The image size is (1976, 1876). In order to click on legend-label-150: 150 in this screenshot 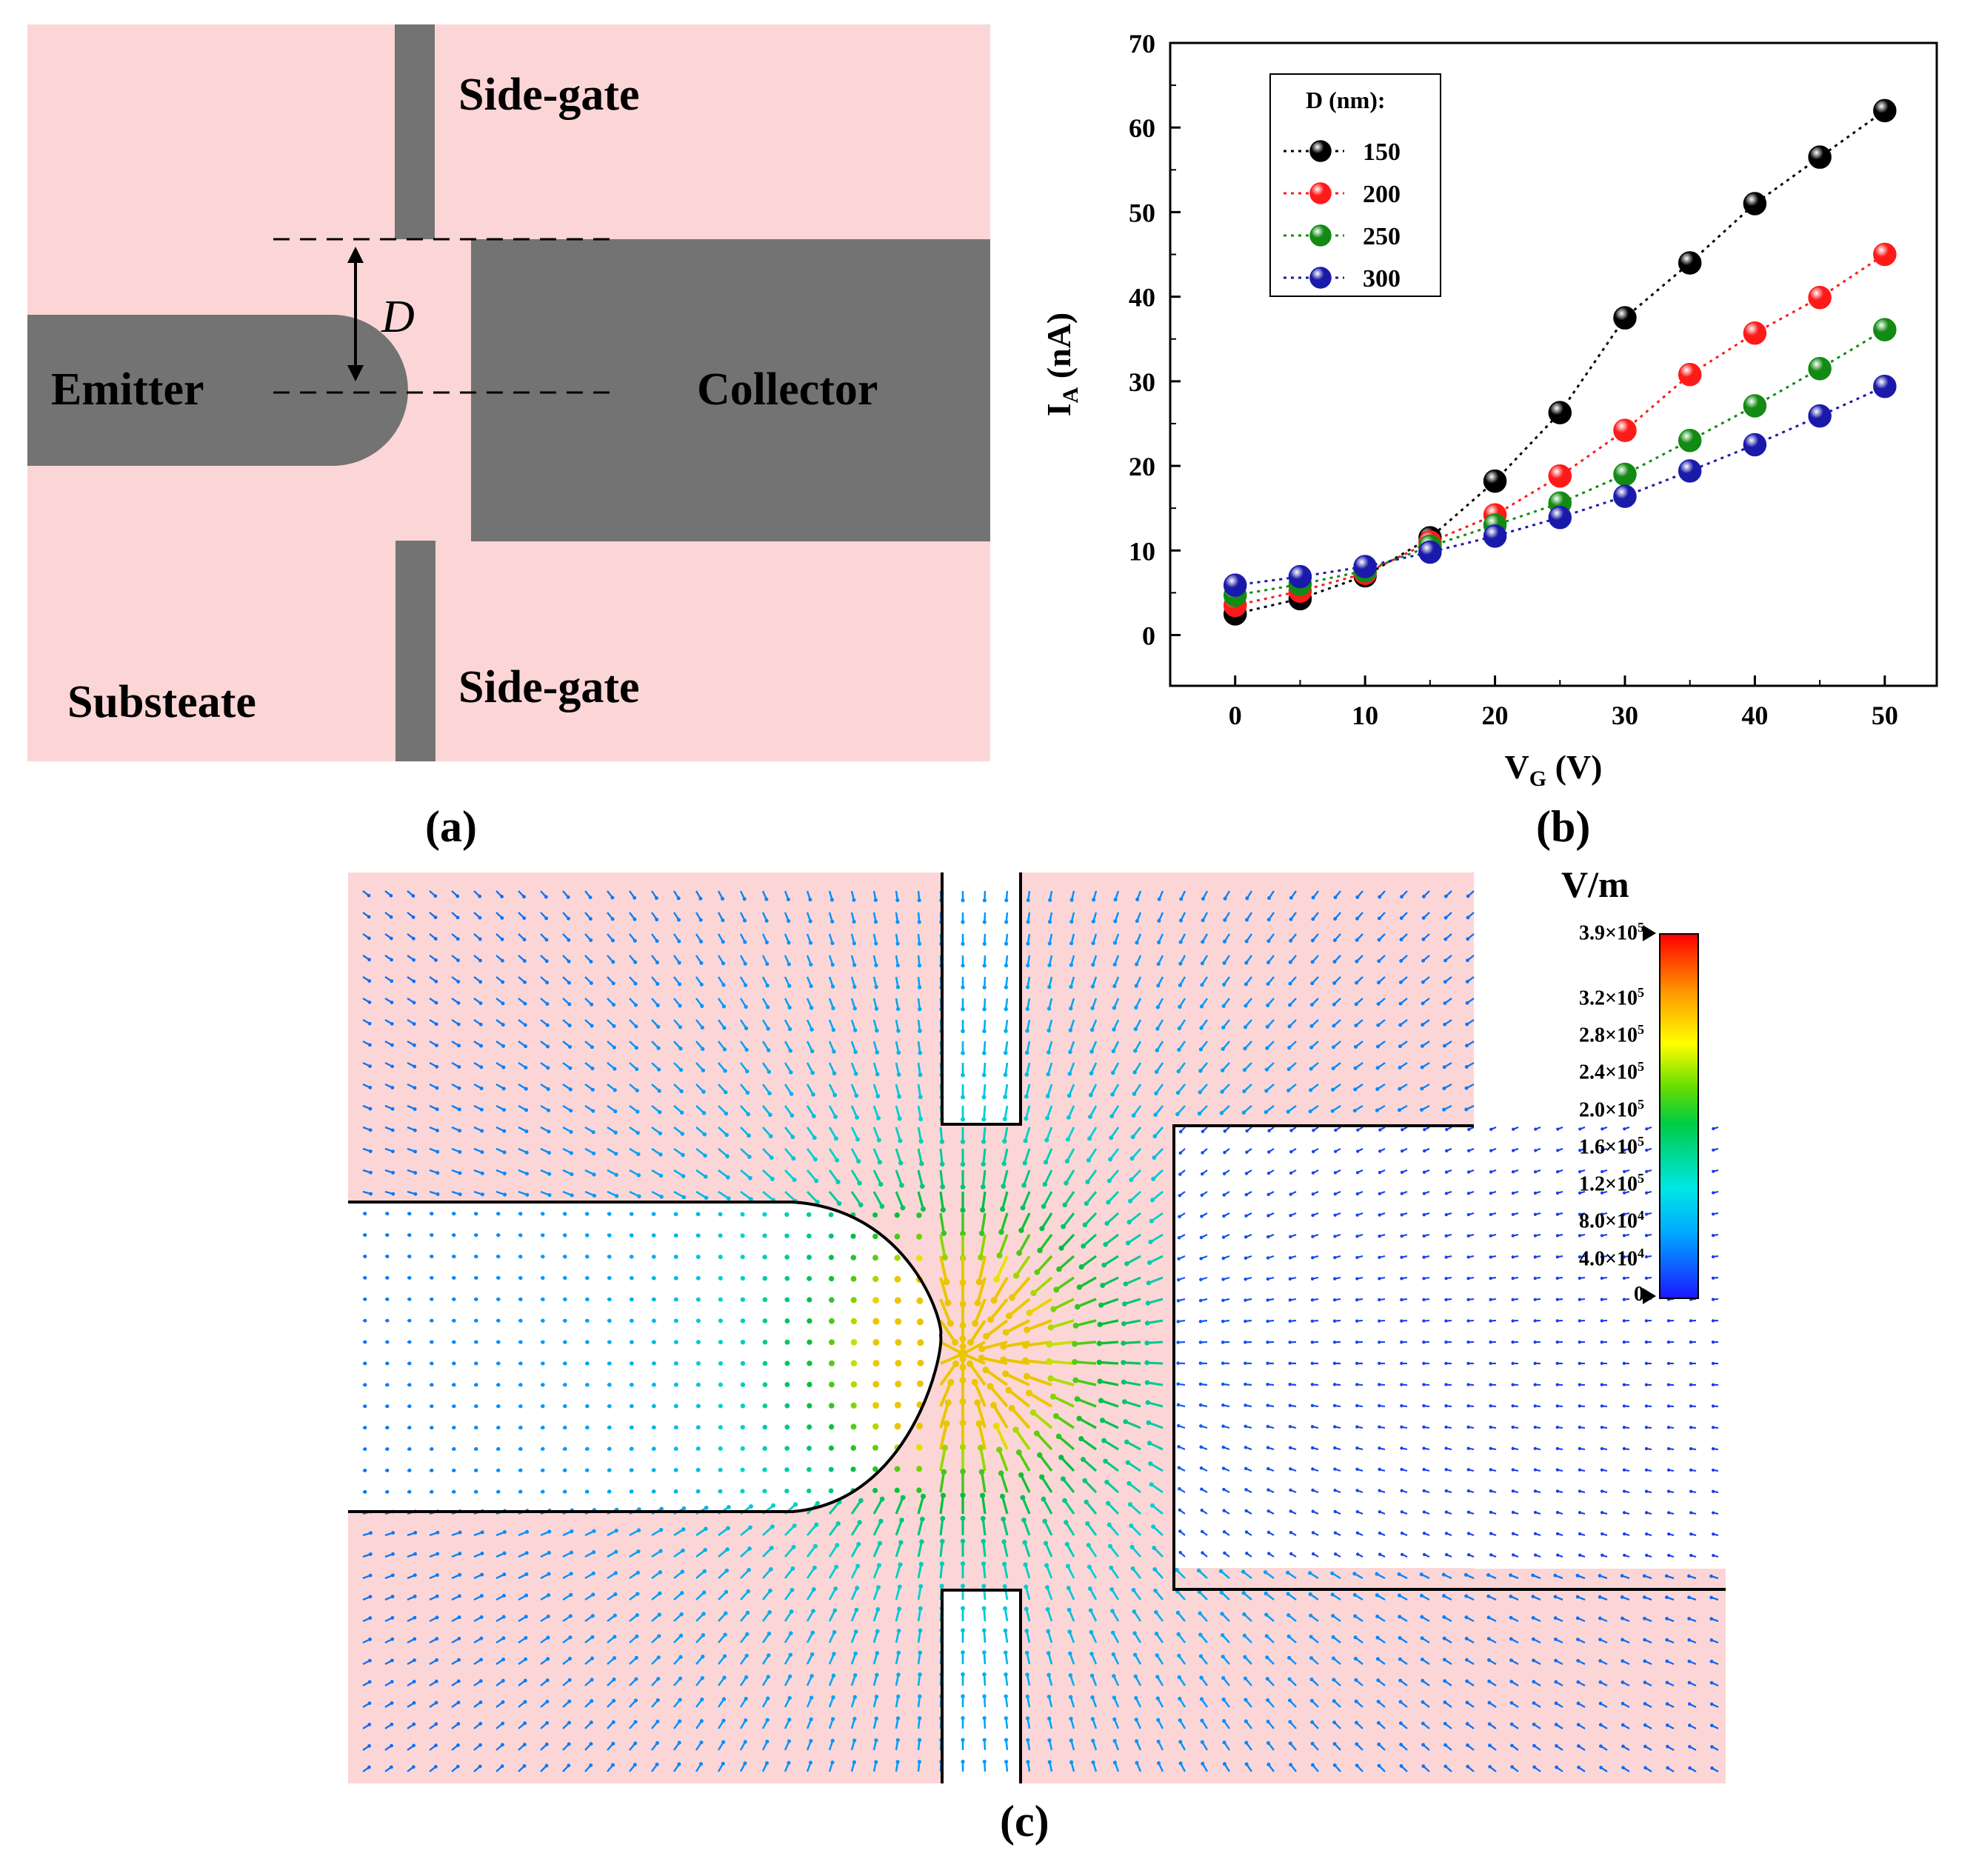, I will do `click(1382, 152)`.